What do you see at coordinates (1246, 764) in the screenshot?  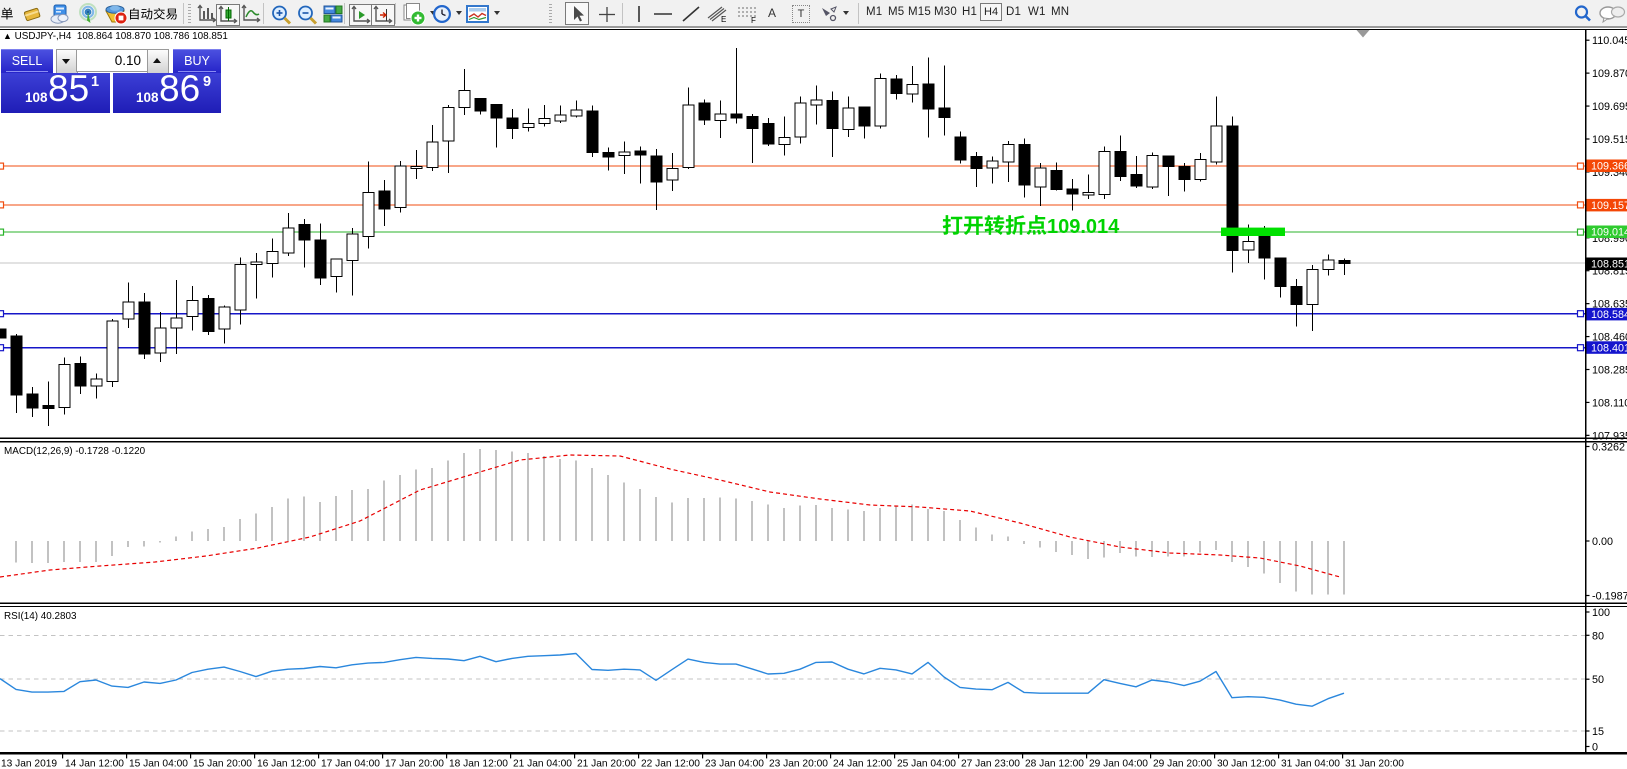 I see `svg-text: 30 Jan 12:00` at bounding box center [1246, 764].